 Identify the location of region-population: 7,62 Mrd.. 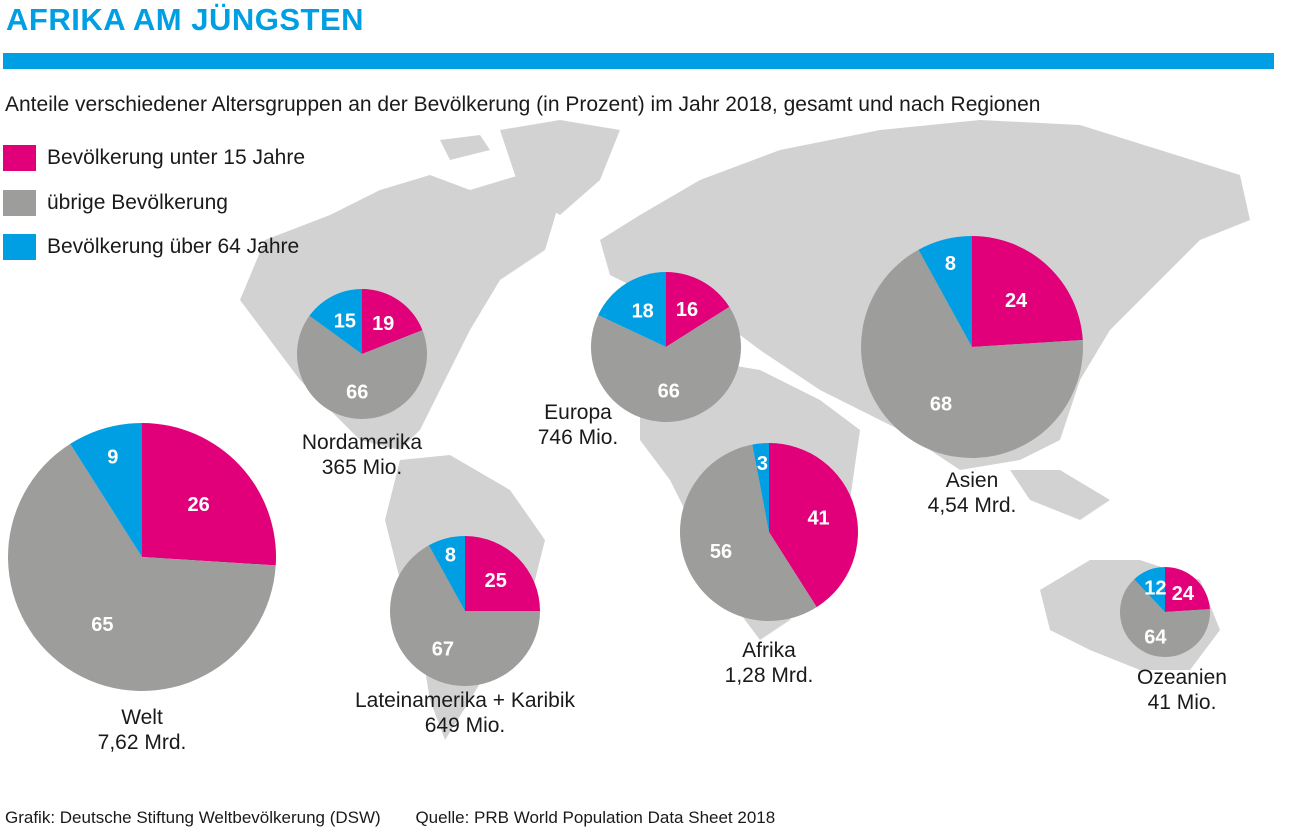
(142, 742).